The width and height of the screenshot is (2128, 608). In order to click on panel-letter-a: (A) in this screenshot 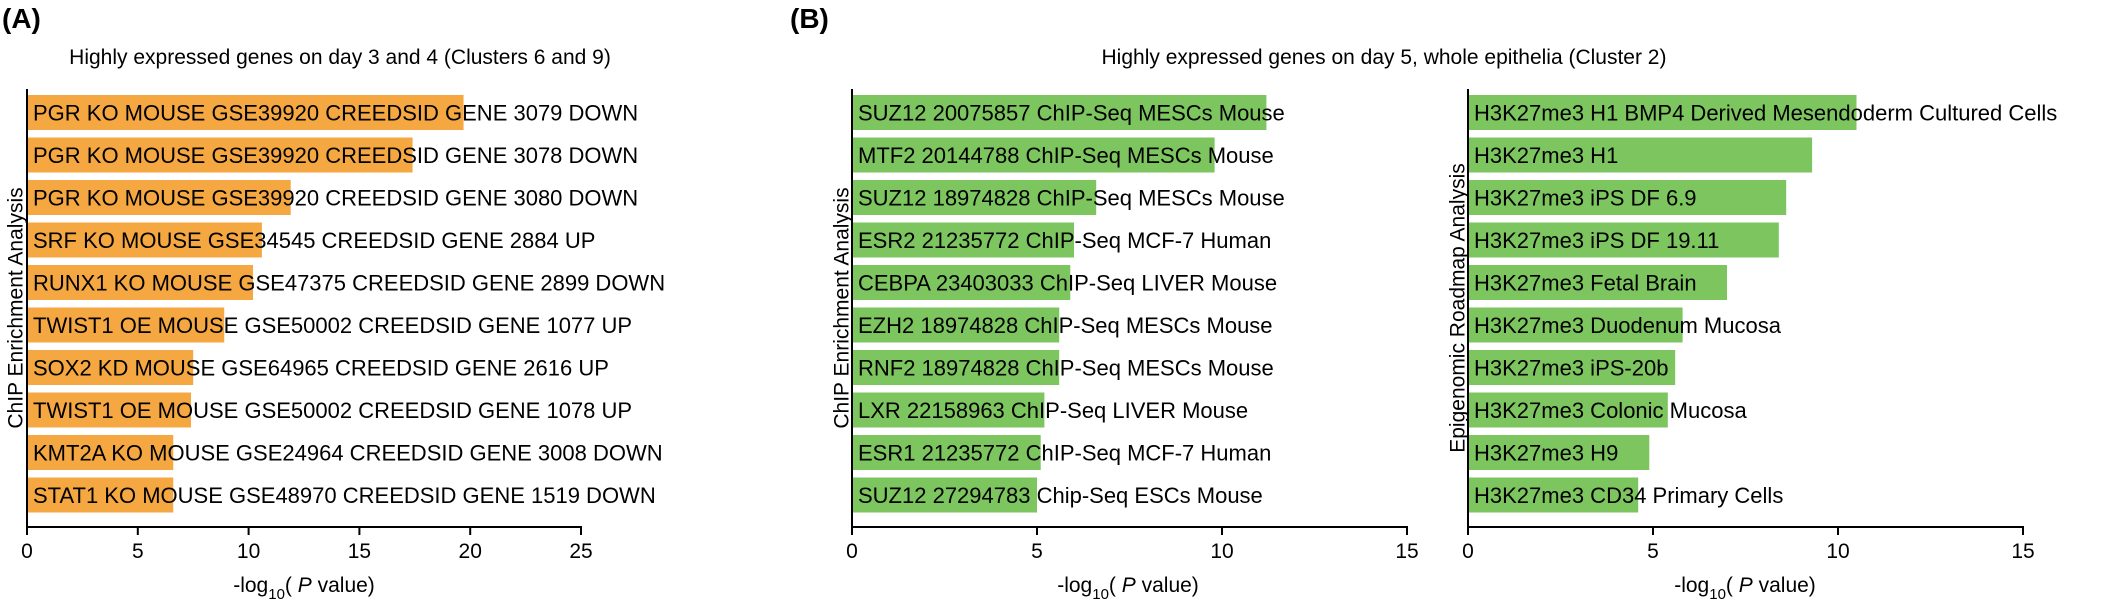, I will do `click(21, 18)`.